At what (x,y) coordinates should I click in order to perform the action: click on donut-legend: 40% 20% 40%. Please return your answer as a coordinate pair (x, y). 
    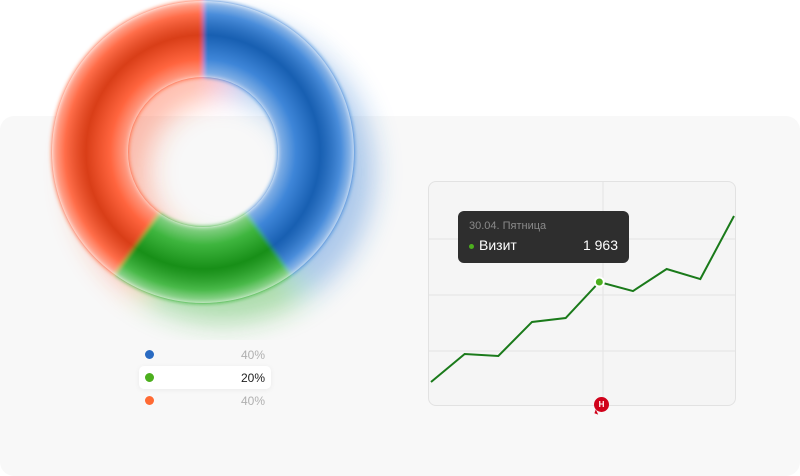
    Looking at the image, I should click on (205, 377).